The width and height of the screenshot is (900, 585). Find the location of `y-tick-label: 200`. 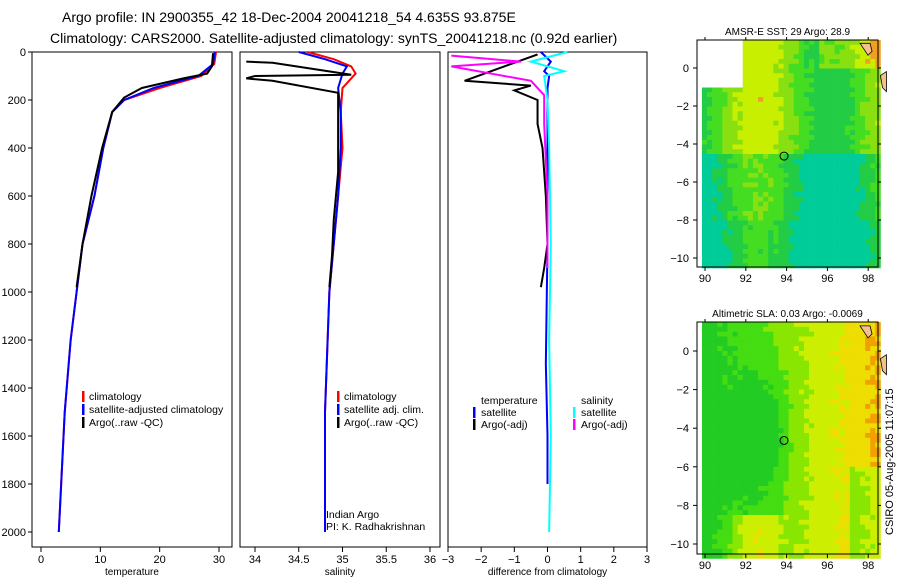

y-tick-label: 200 is located at coordinates (17, 101).